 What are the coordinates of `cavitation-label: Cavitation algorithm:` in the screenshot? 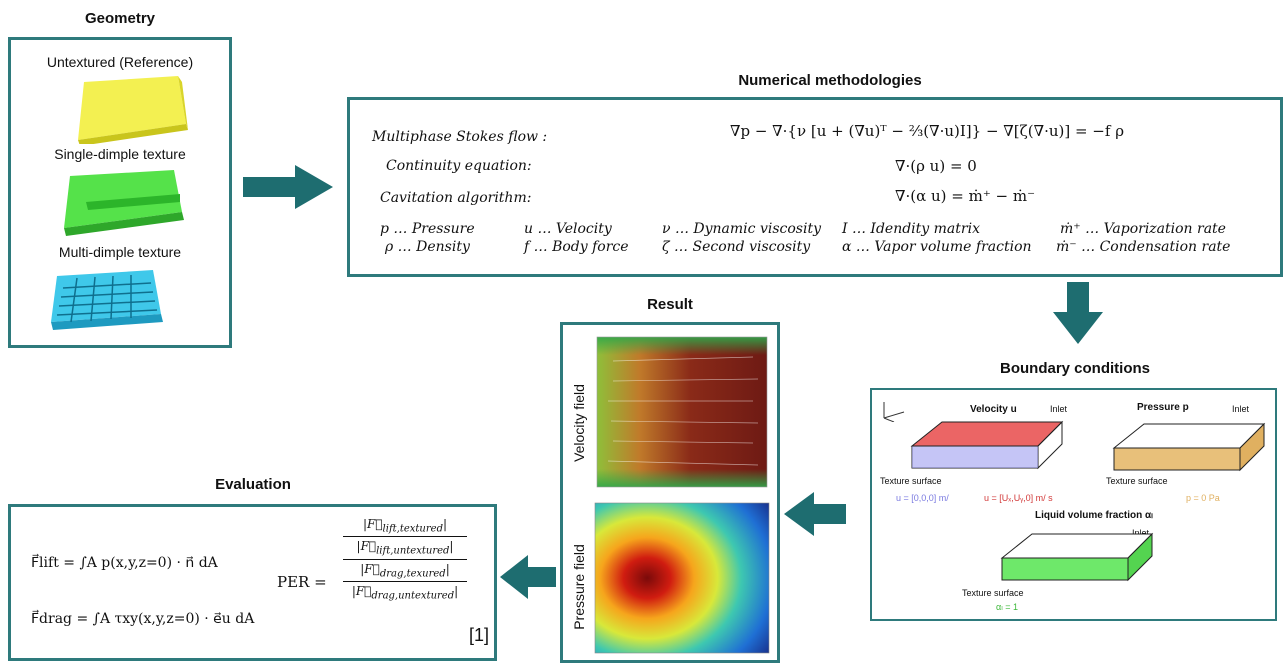 It's located at (456, 198).